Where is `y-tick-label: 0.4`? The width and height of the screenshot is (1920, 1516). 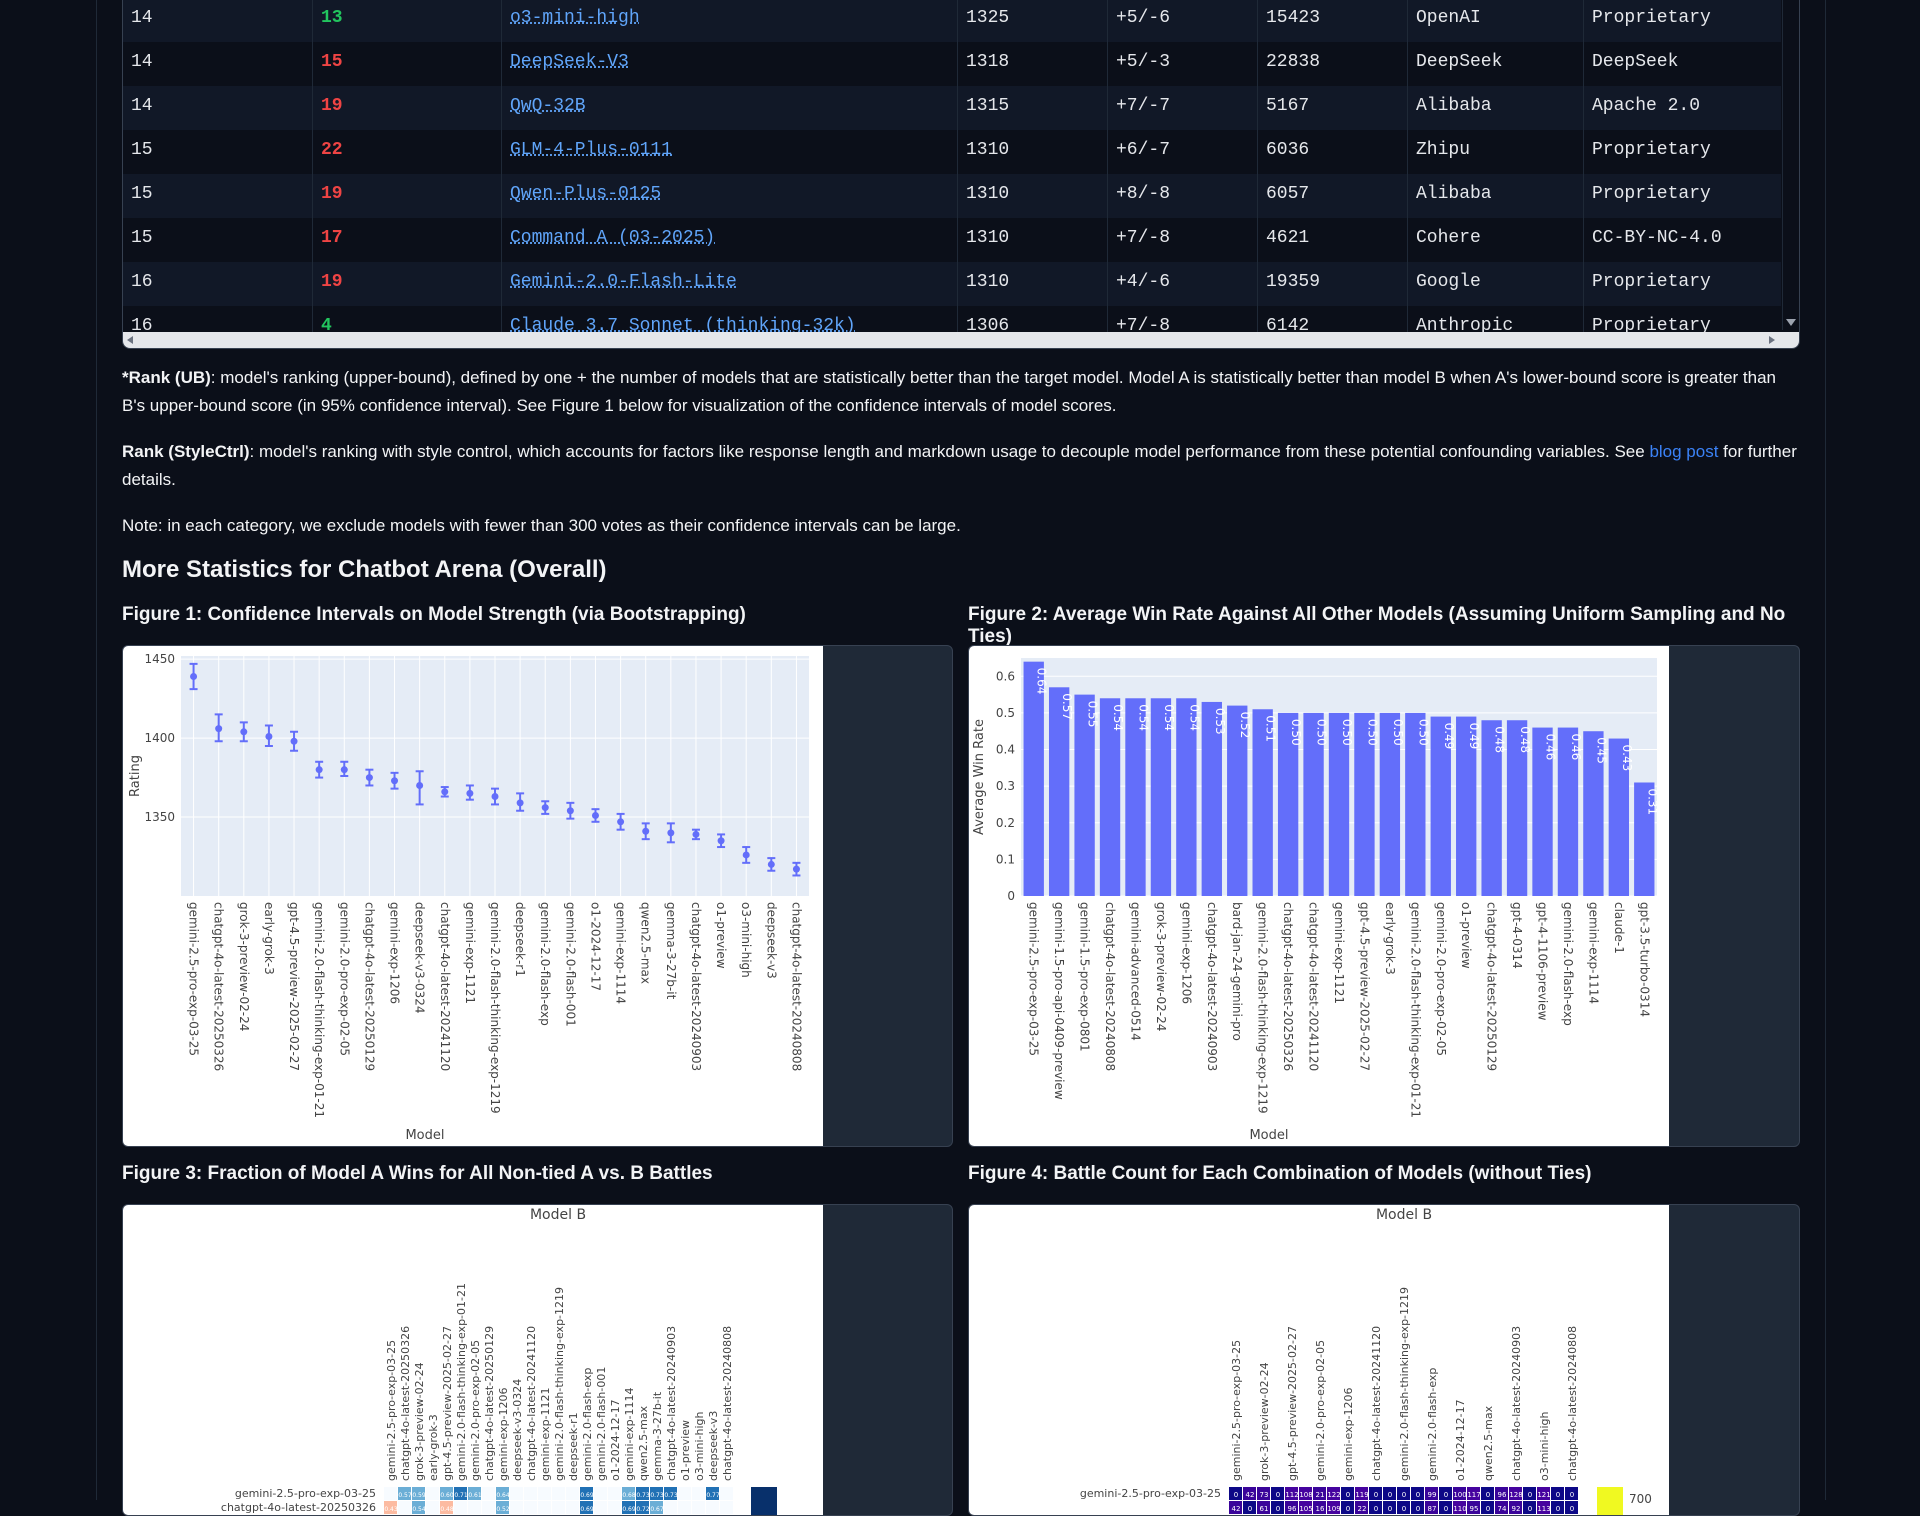
y-tick-label: 0.4 is located at coordinates (1005, 750).